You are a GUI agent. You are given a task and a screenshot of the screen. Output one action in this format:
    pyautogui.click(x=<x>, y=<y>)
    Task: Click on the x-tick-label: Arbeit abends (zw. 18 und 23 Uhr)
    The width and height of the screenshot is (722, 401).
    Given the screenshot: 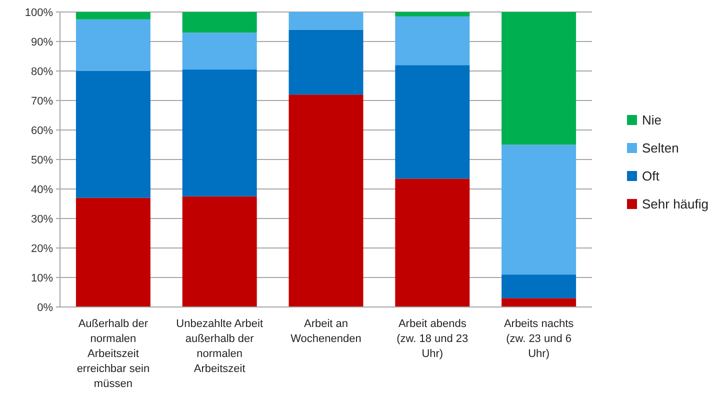 What is the action you would take?
    pyautogui.click(x=432, y=339)
    